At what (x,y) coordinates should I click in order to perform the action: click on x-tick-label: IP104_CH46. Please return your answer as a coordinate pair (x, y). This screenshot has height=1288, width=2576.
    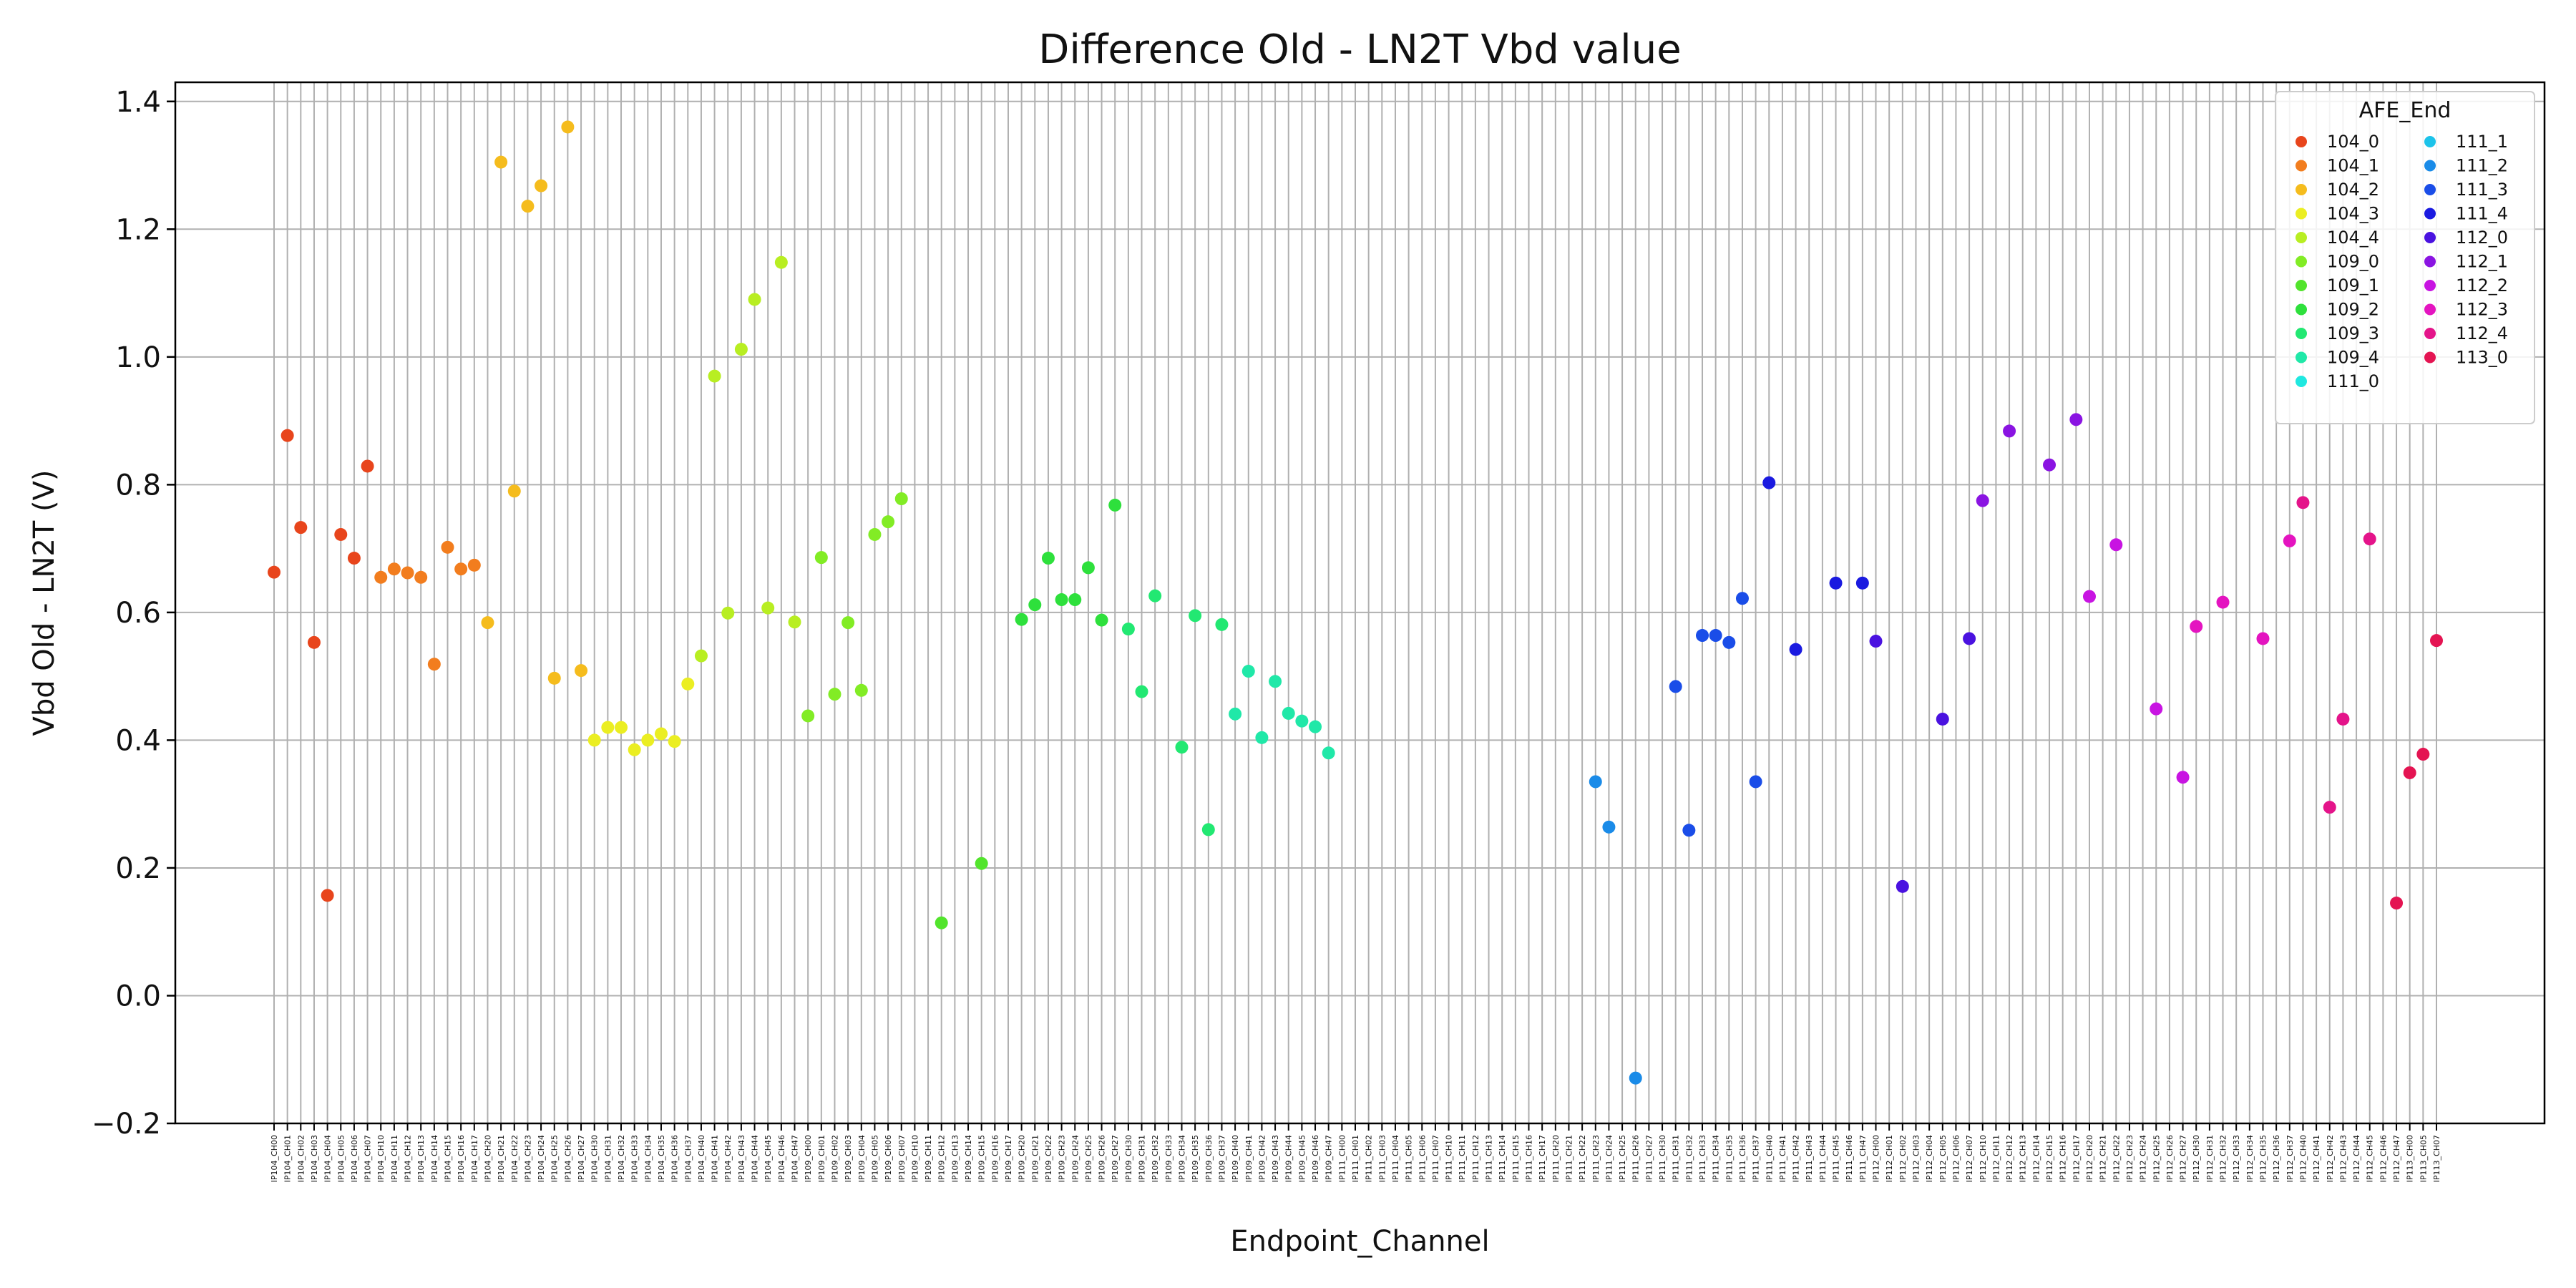
    Looking at the image, I should click on (781, 1158).